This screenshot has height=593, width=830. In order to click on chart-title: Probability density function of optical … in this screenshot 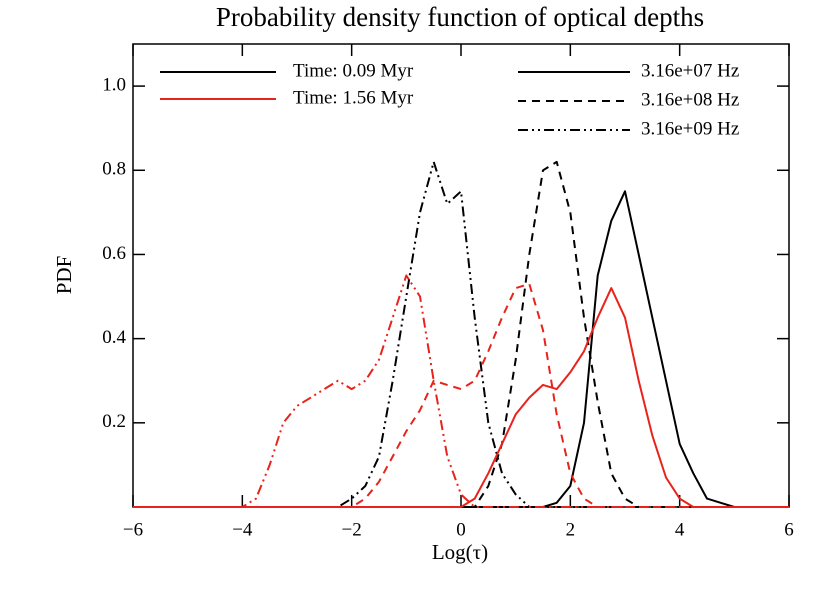, I will do `click(460, 17)`.